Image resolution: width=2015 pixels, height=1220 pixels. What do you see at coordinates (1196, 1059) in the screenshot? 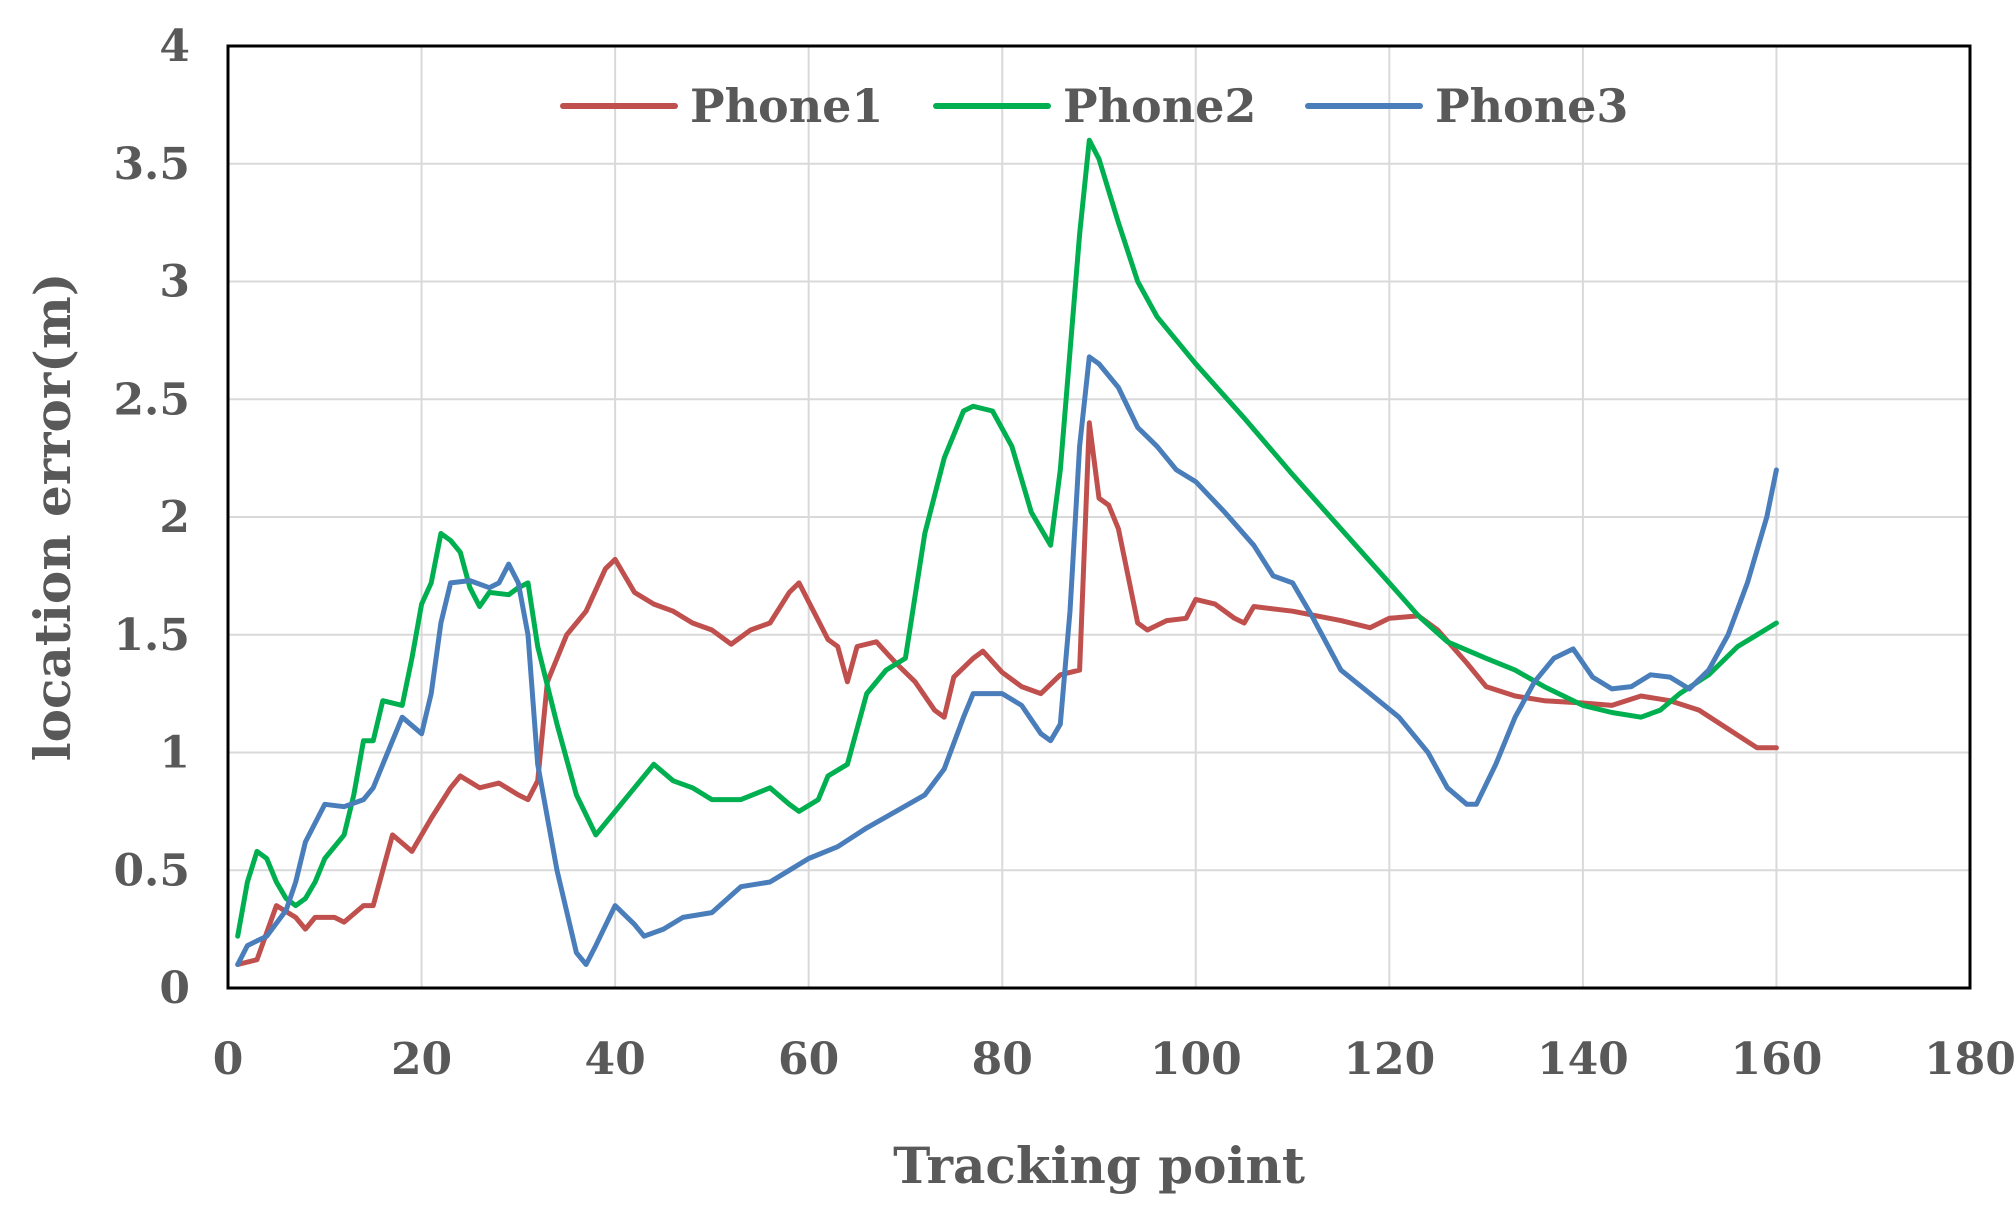
I see `x-tick-label: 100` at bounding box center [1196, 1059].